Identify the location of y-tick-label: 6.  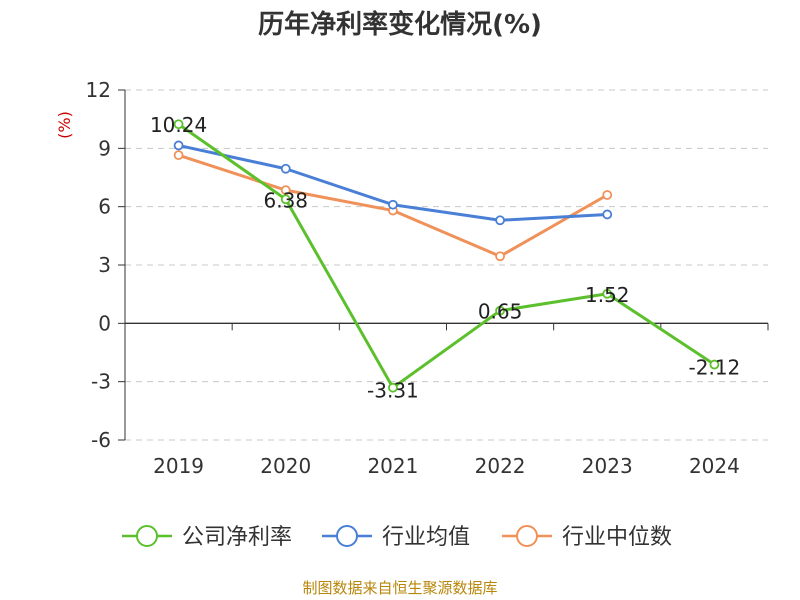
(104, 207).